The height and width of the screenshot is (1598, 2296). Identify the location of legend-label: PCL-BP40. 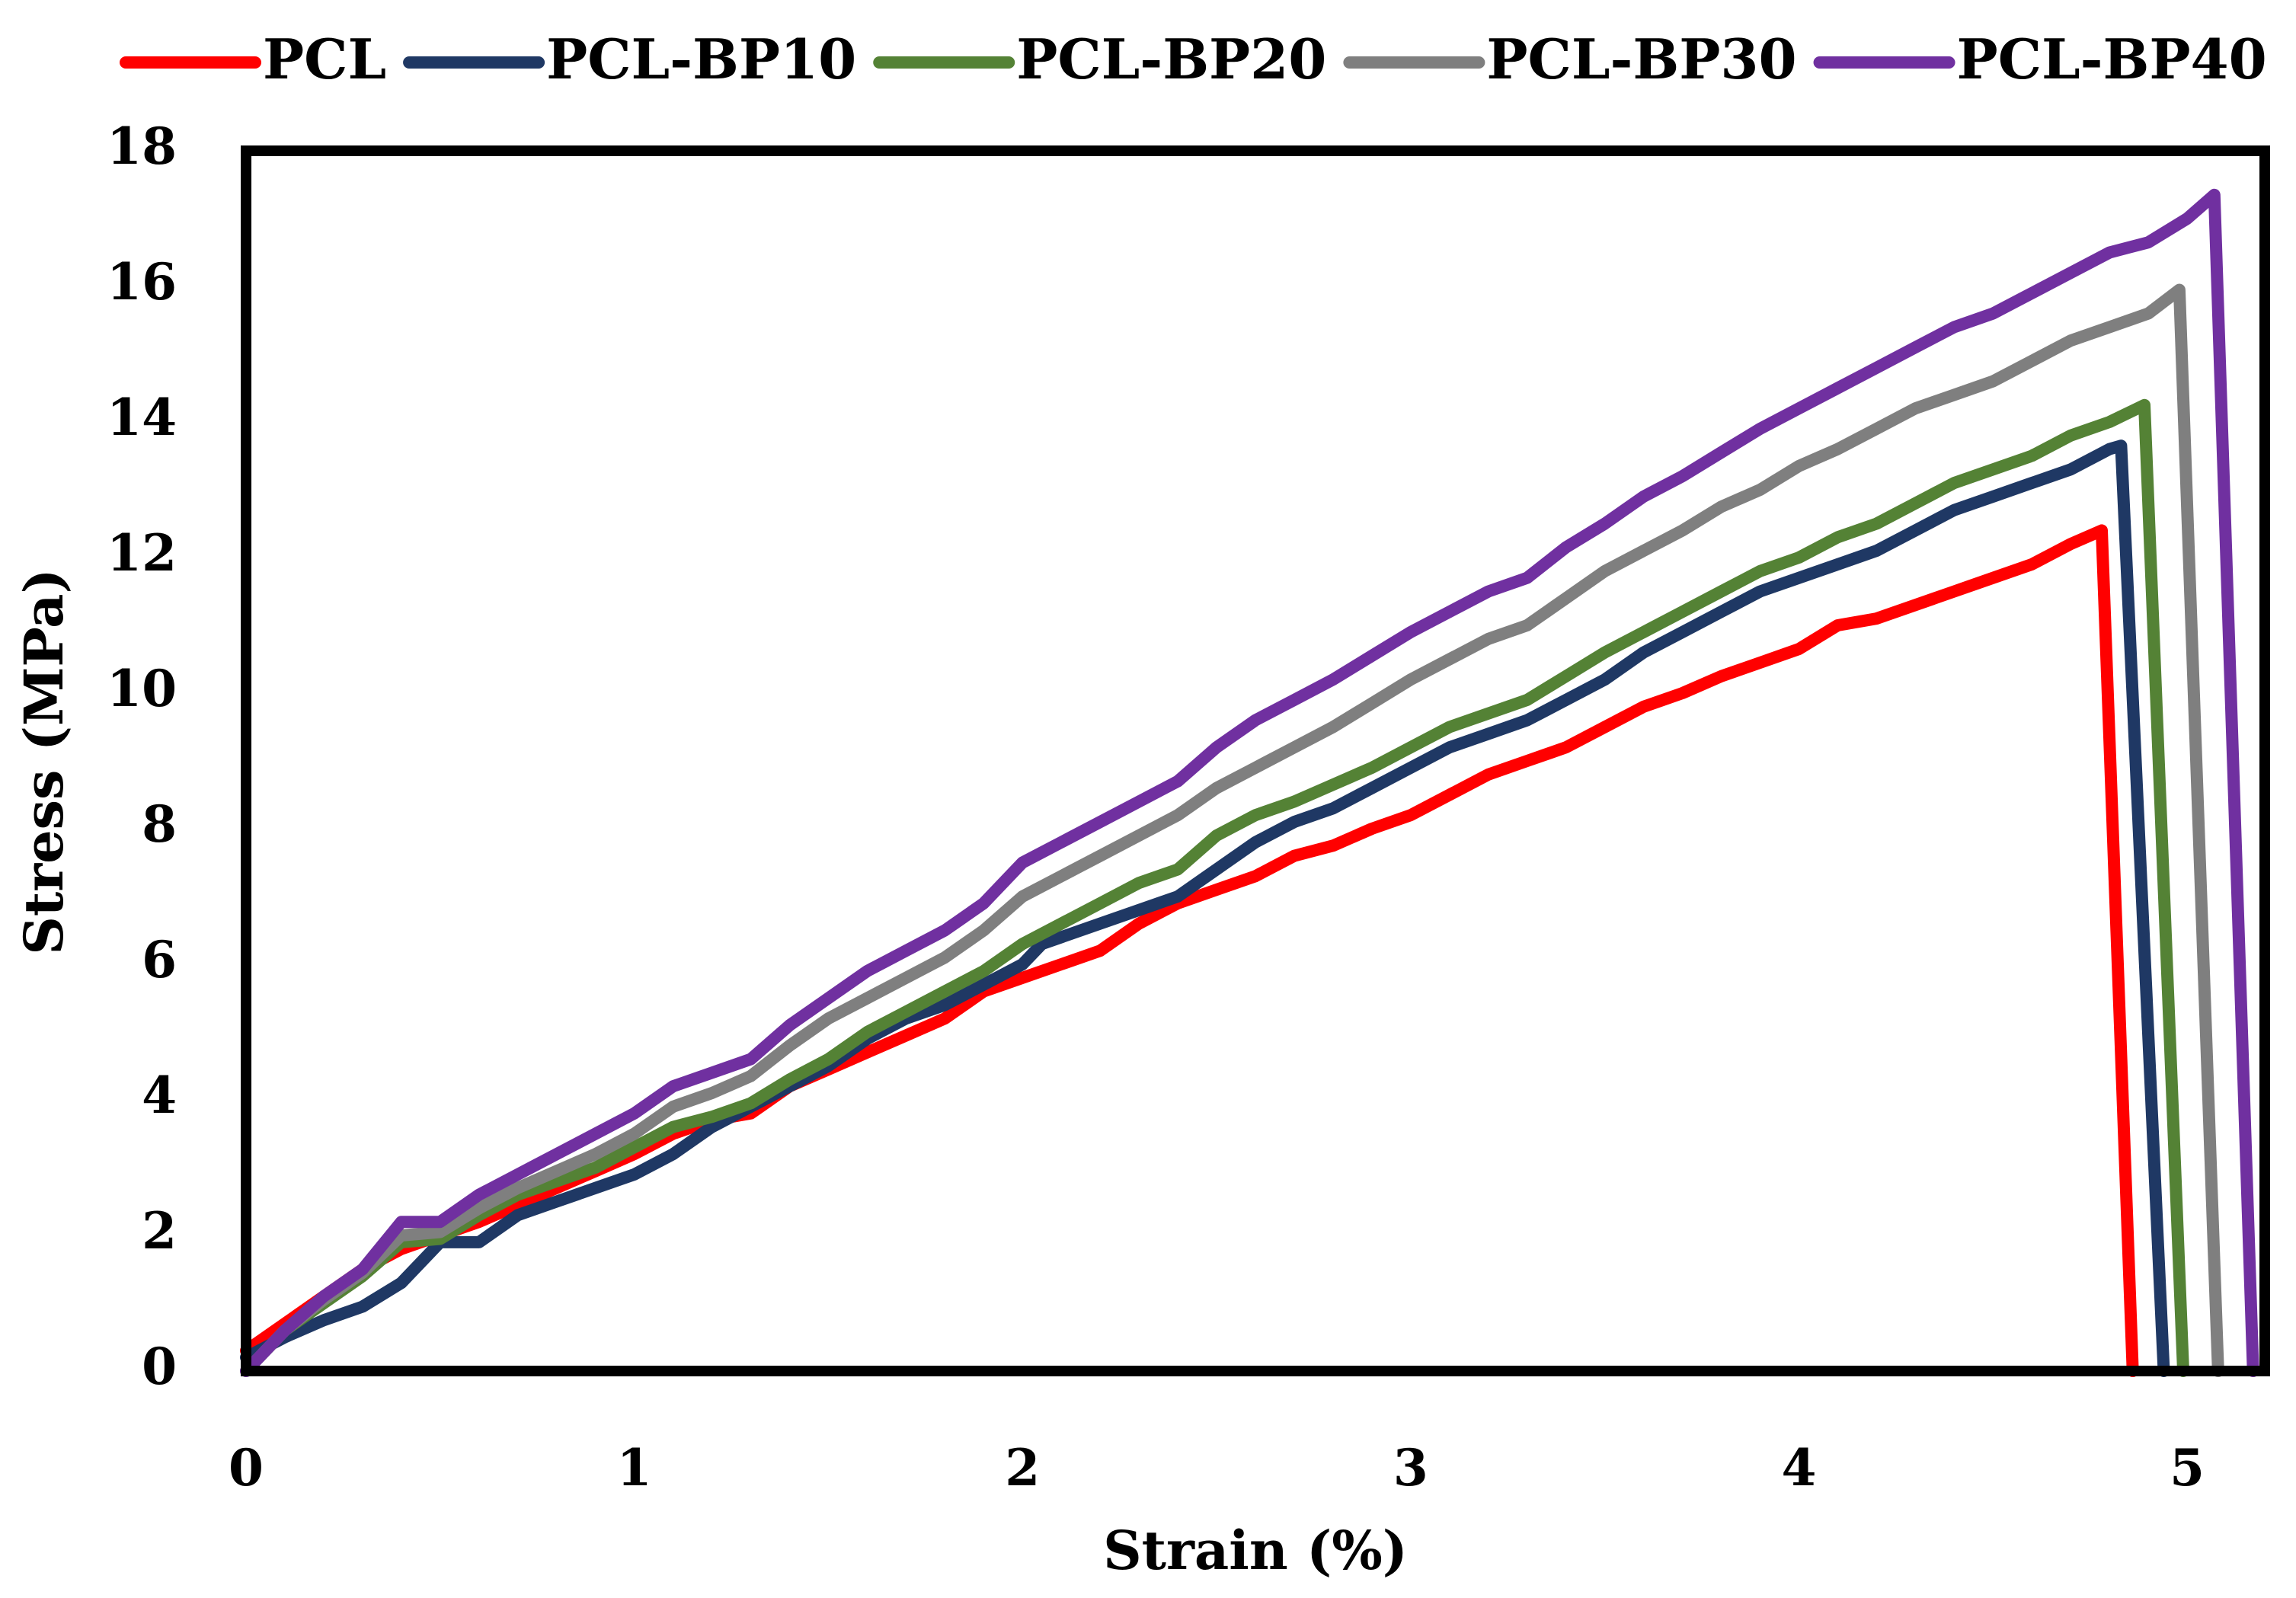
(2112, 59).